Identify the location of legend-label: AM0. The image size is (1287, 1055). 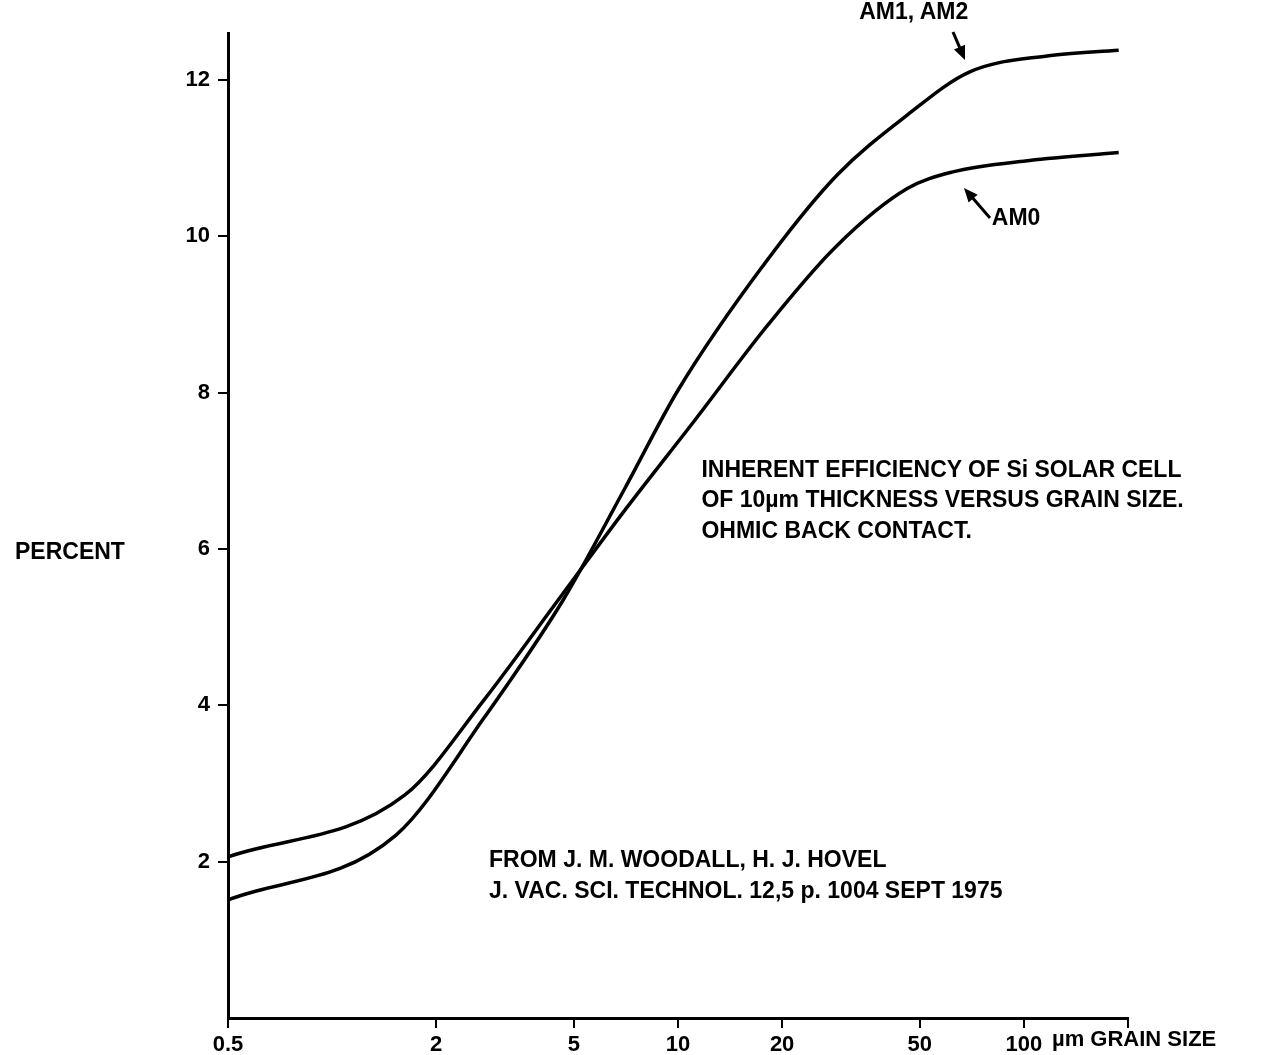
(1016, 218).